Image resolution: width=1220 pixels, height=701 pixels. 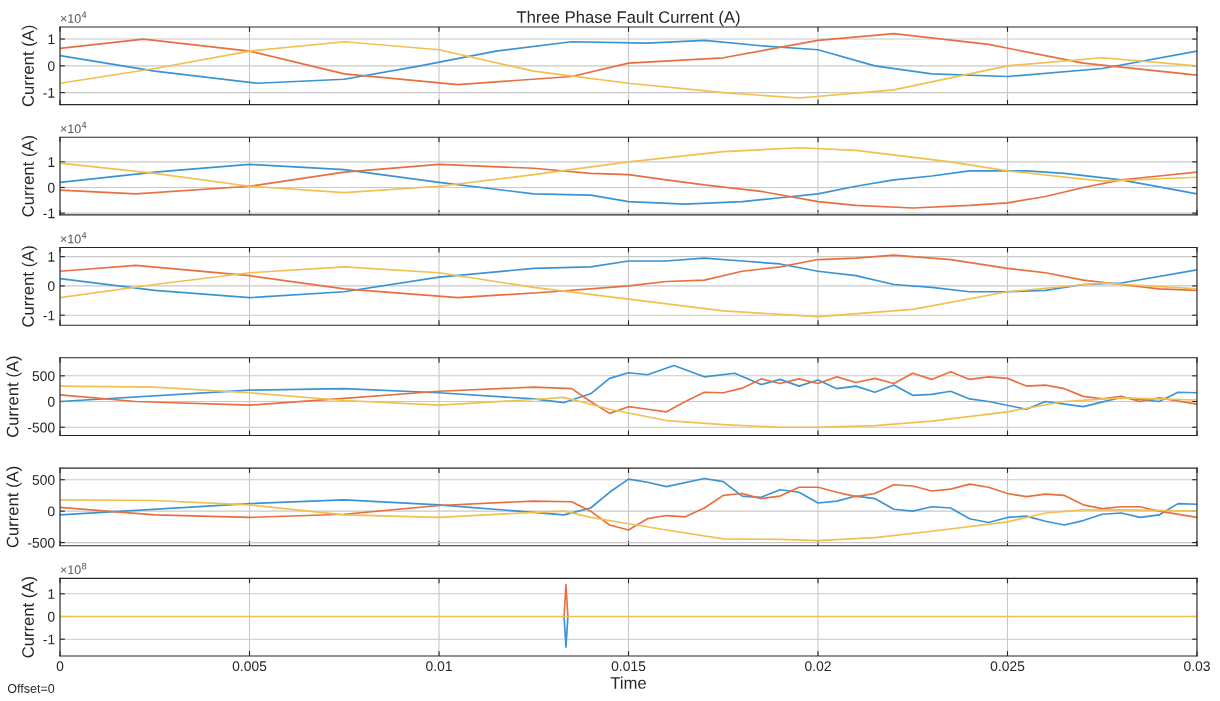 I want to click on x-tick-label: 0.01, so click(x=439, y=666).